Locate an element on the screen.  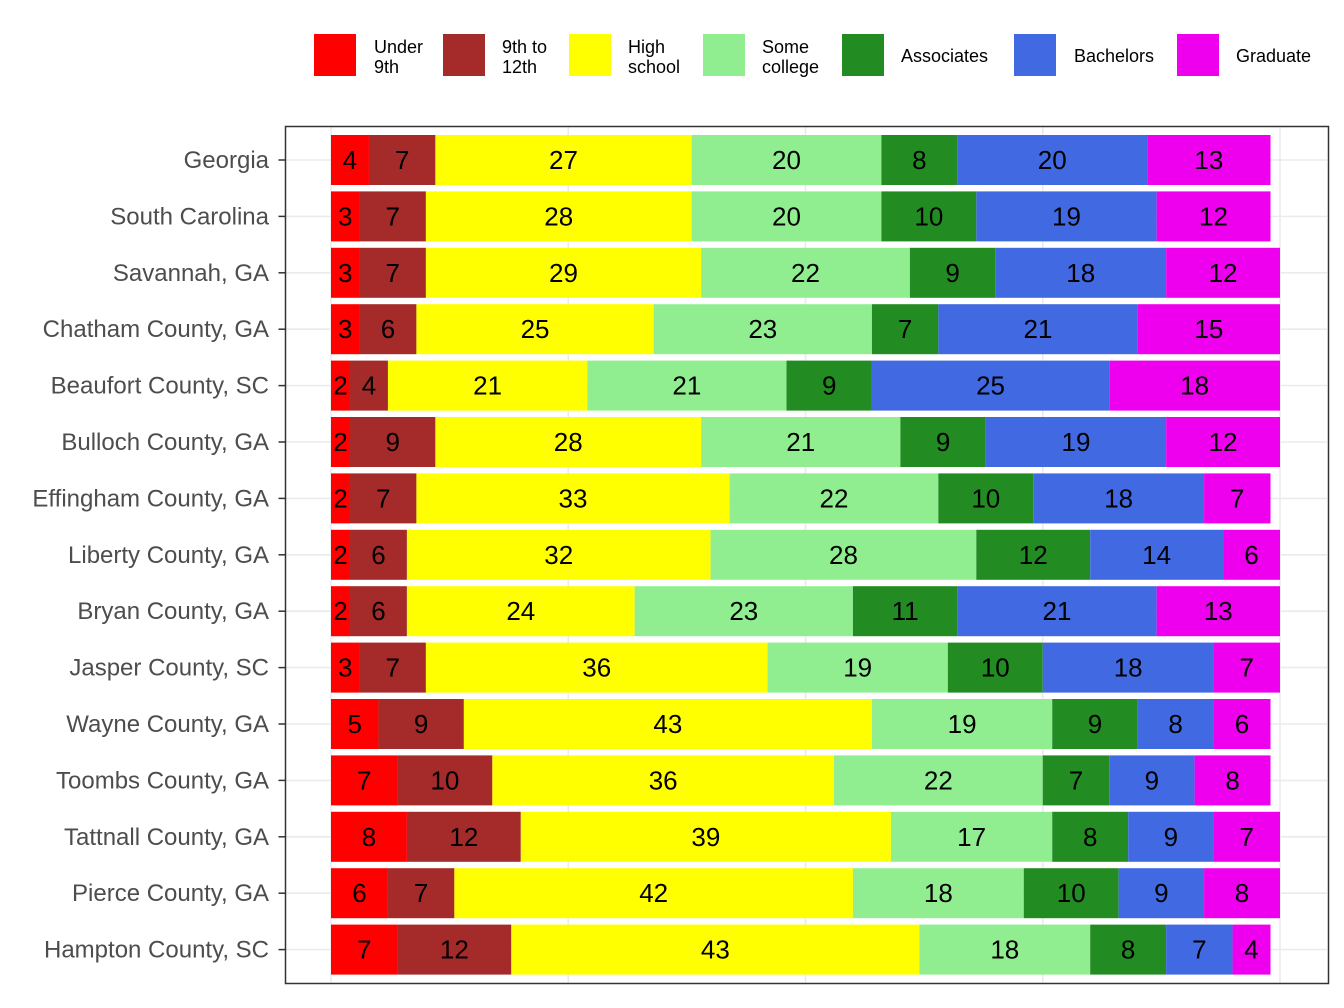
legend-item-bachelors: Bachelors is located at coordinates (1084, 55).